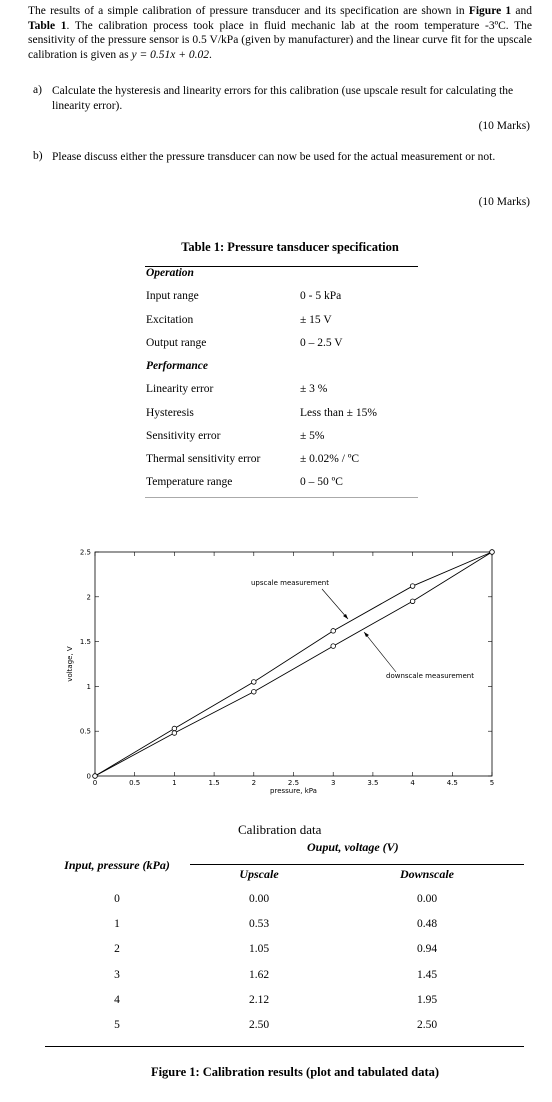 The image size is (552, 1102). I want to click on spec-value: ± 0.02% / ºC, so click(330, 459).